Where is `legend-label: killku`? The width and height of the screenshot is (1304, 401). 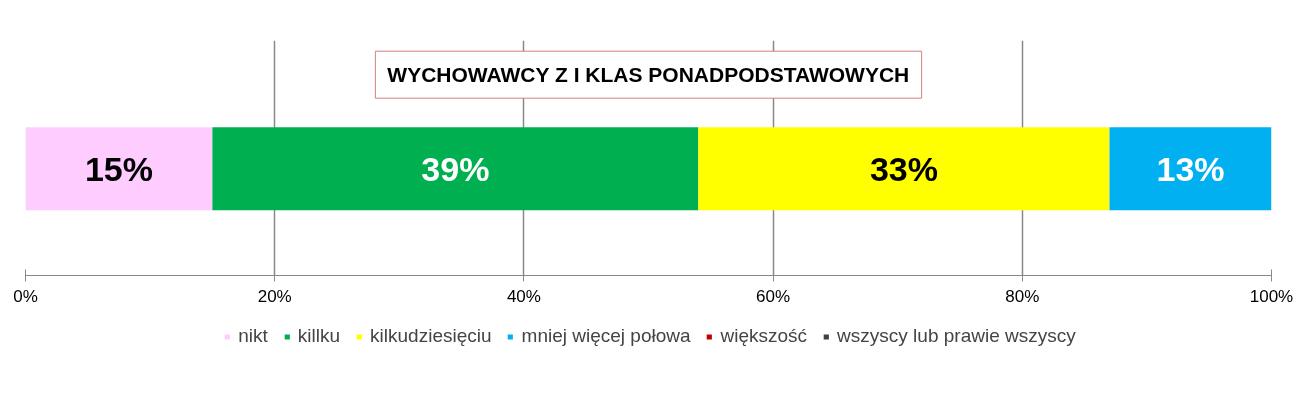 legend-label: killku is located at coordinates (319, 336).